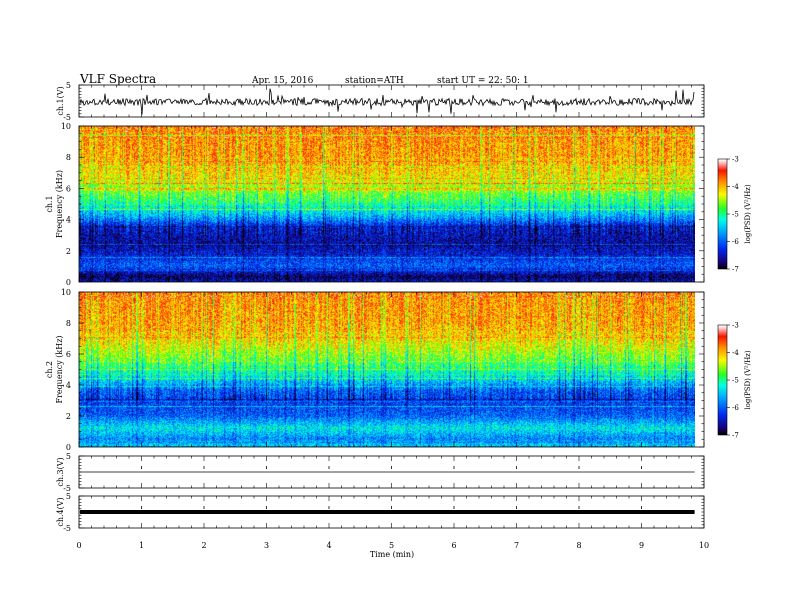 The width and height of the screenshot is (792, 612). What do you see at coordinates (387, 101) in the screenshot?
I see `ch1-waveform-trace` at bounding box center [387, 101].